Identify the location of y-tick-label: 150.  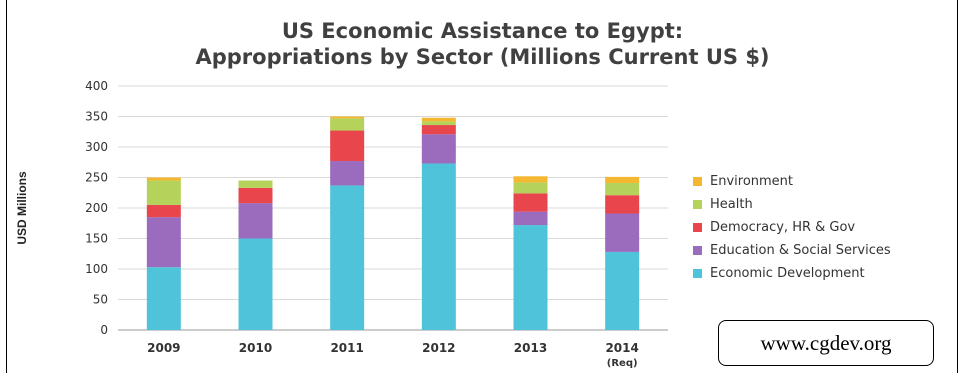
(96, 239).